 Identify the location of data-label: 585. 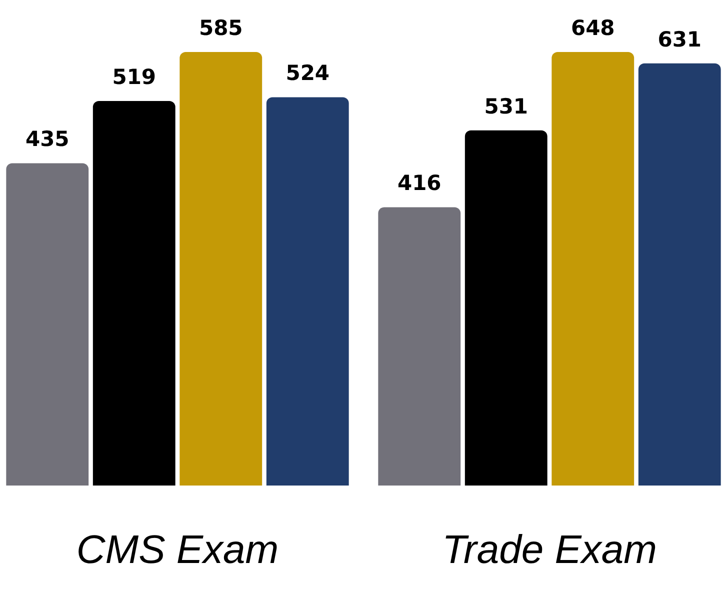
(220, 28).